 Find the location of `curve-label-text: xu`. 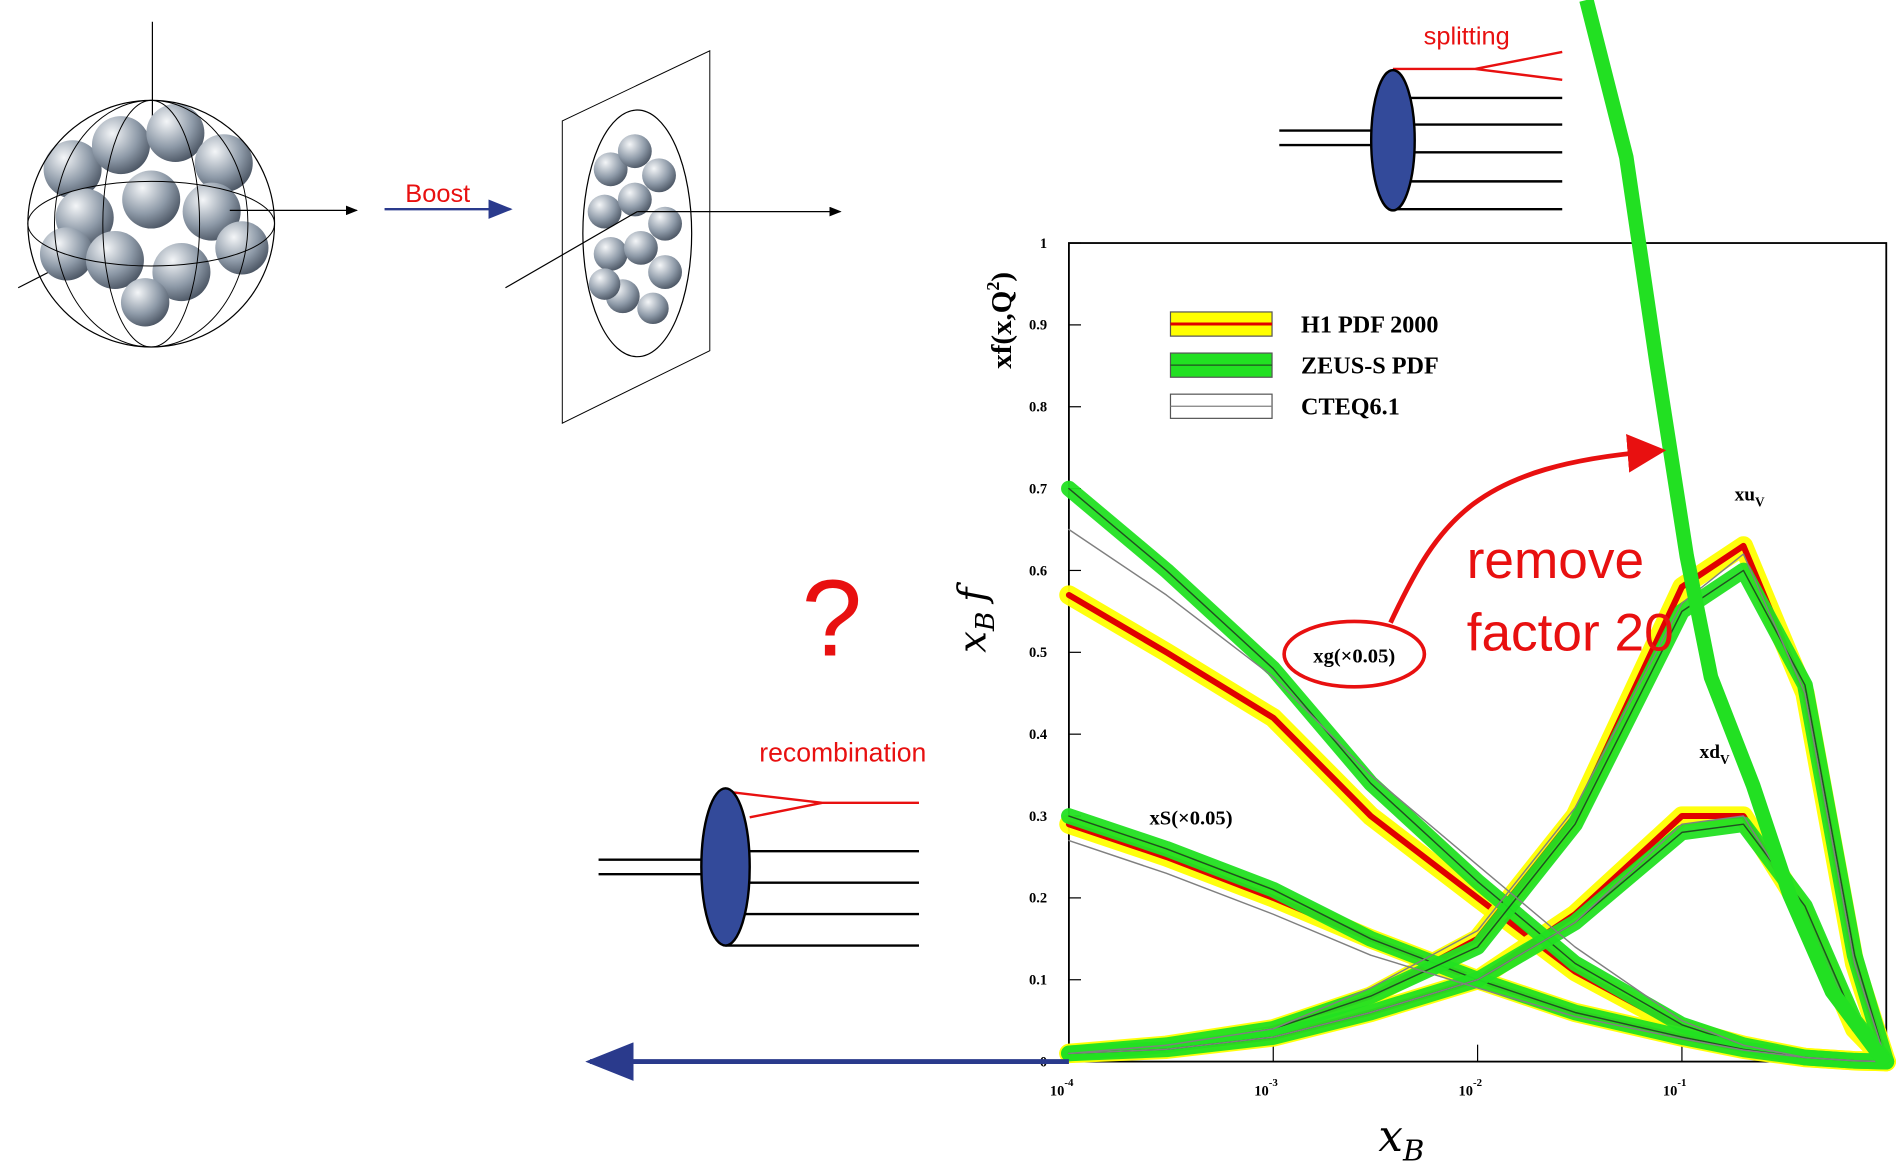

curve-label-text: xu is located at coordinates (1745, 495).